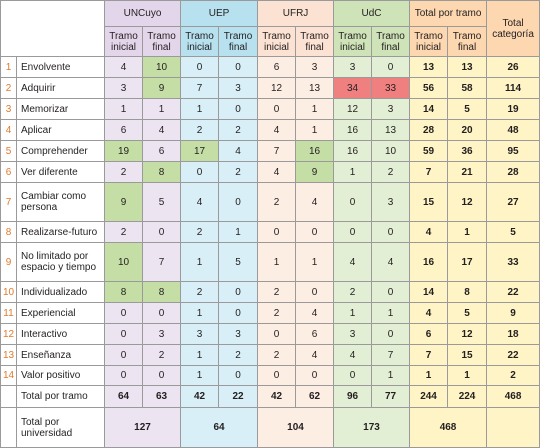  Describe the element at coordinates (277, 41) in the screenshot. I see `subheader-inicial: Tramo inicial` at that location.